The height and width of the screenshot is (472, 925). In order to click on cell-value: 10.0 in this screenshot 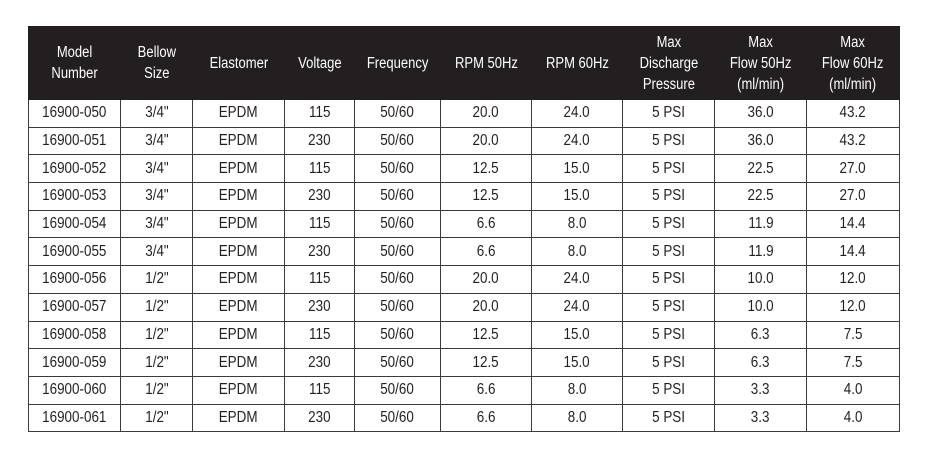, I will do `click(760, 307)`.